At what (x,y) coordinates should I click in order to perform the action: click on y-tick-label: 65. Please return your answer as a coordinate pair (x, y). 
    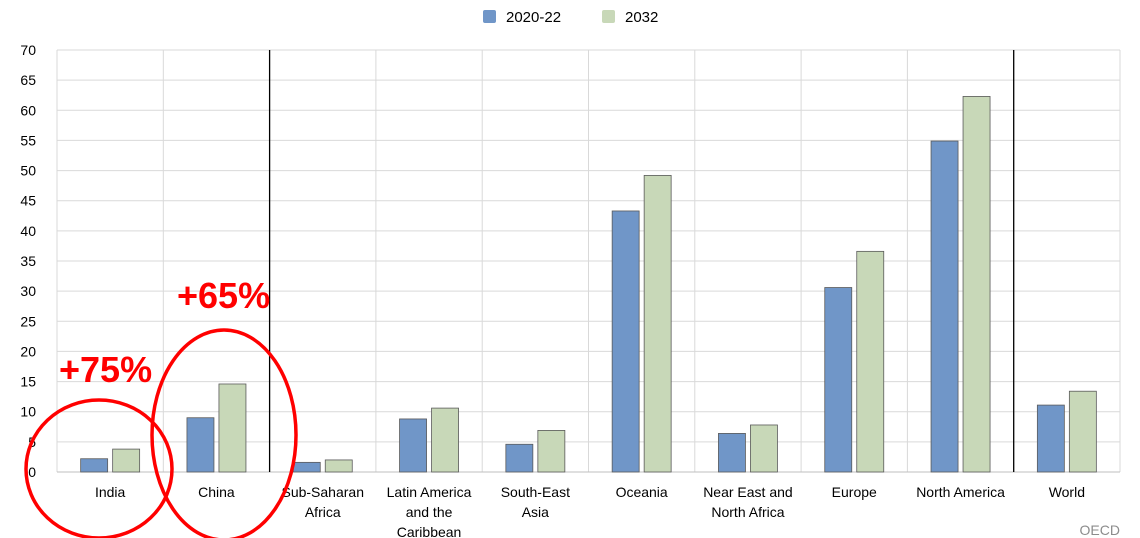
    Looking at the image, I should click on (28, 80).